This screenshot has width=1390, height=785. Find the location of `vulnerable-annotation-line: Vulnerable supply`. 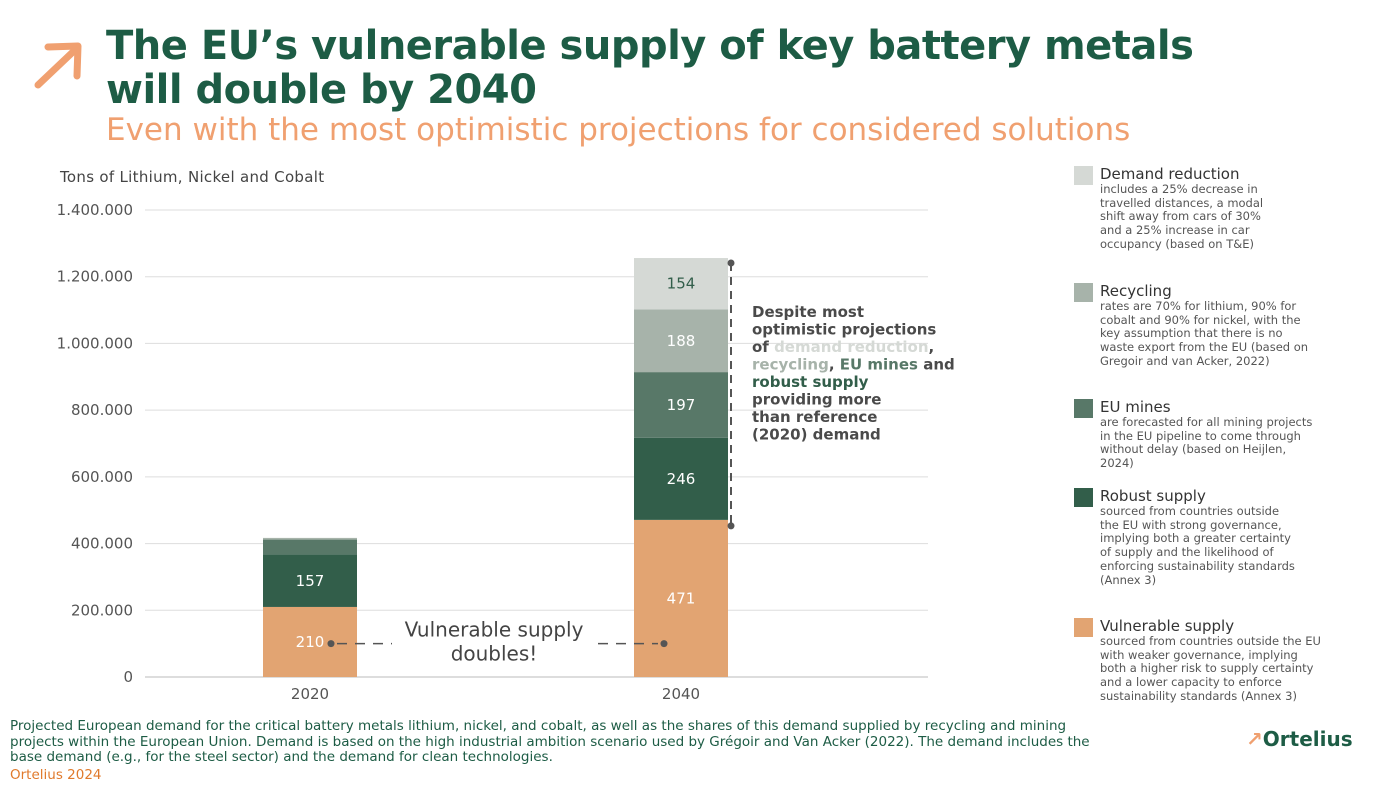

vulnerable-annotation-line: Vulnerable supply is located at coordinates (494, 630).